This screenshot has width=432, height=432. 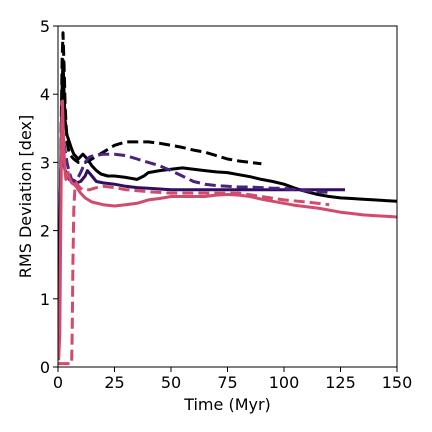 What do you see at coordinates (45, 299) in the screenshot?
I see `y-tick-label: 1` at bounding box center [45, 299].